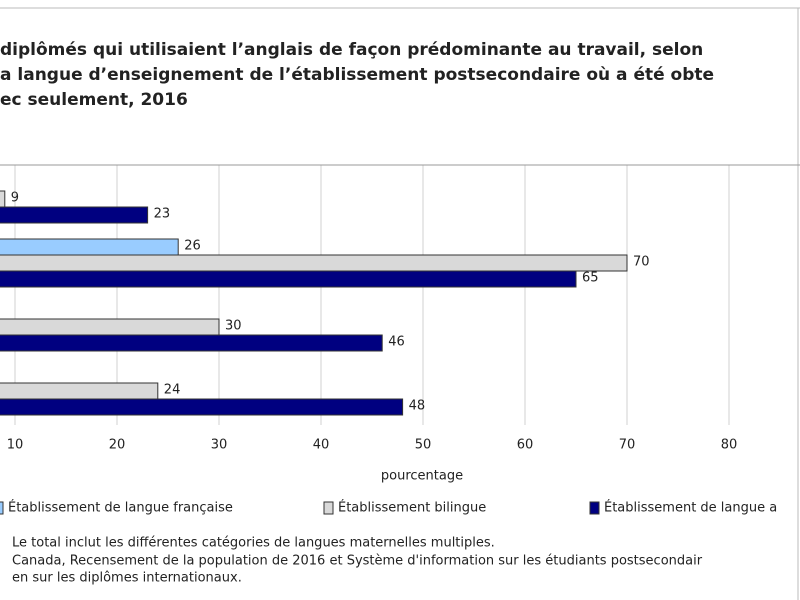 Image resolution: width=800 pixels, height=600 pixels. Describe the element at coordinates (525, 445) in the screenshot. I see `x-tick-label: 60` at that location.